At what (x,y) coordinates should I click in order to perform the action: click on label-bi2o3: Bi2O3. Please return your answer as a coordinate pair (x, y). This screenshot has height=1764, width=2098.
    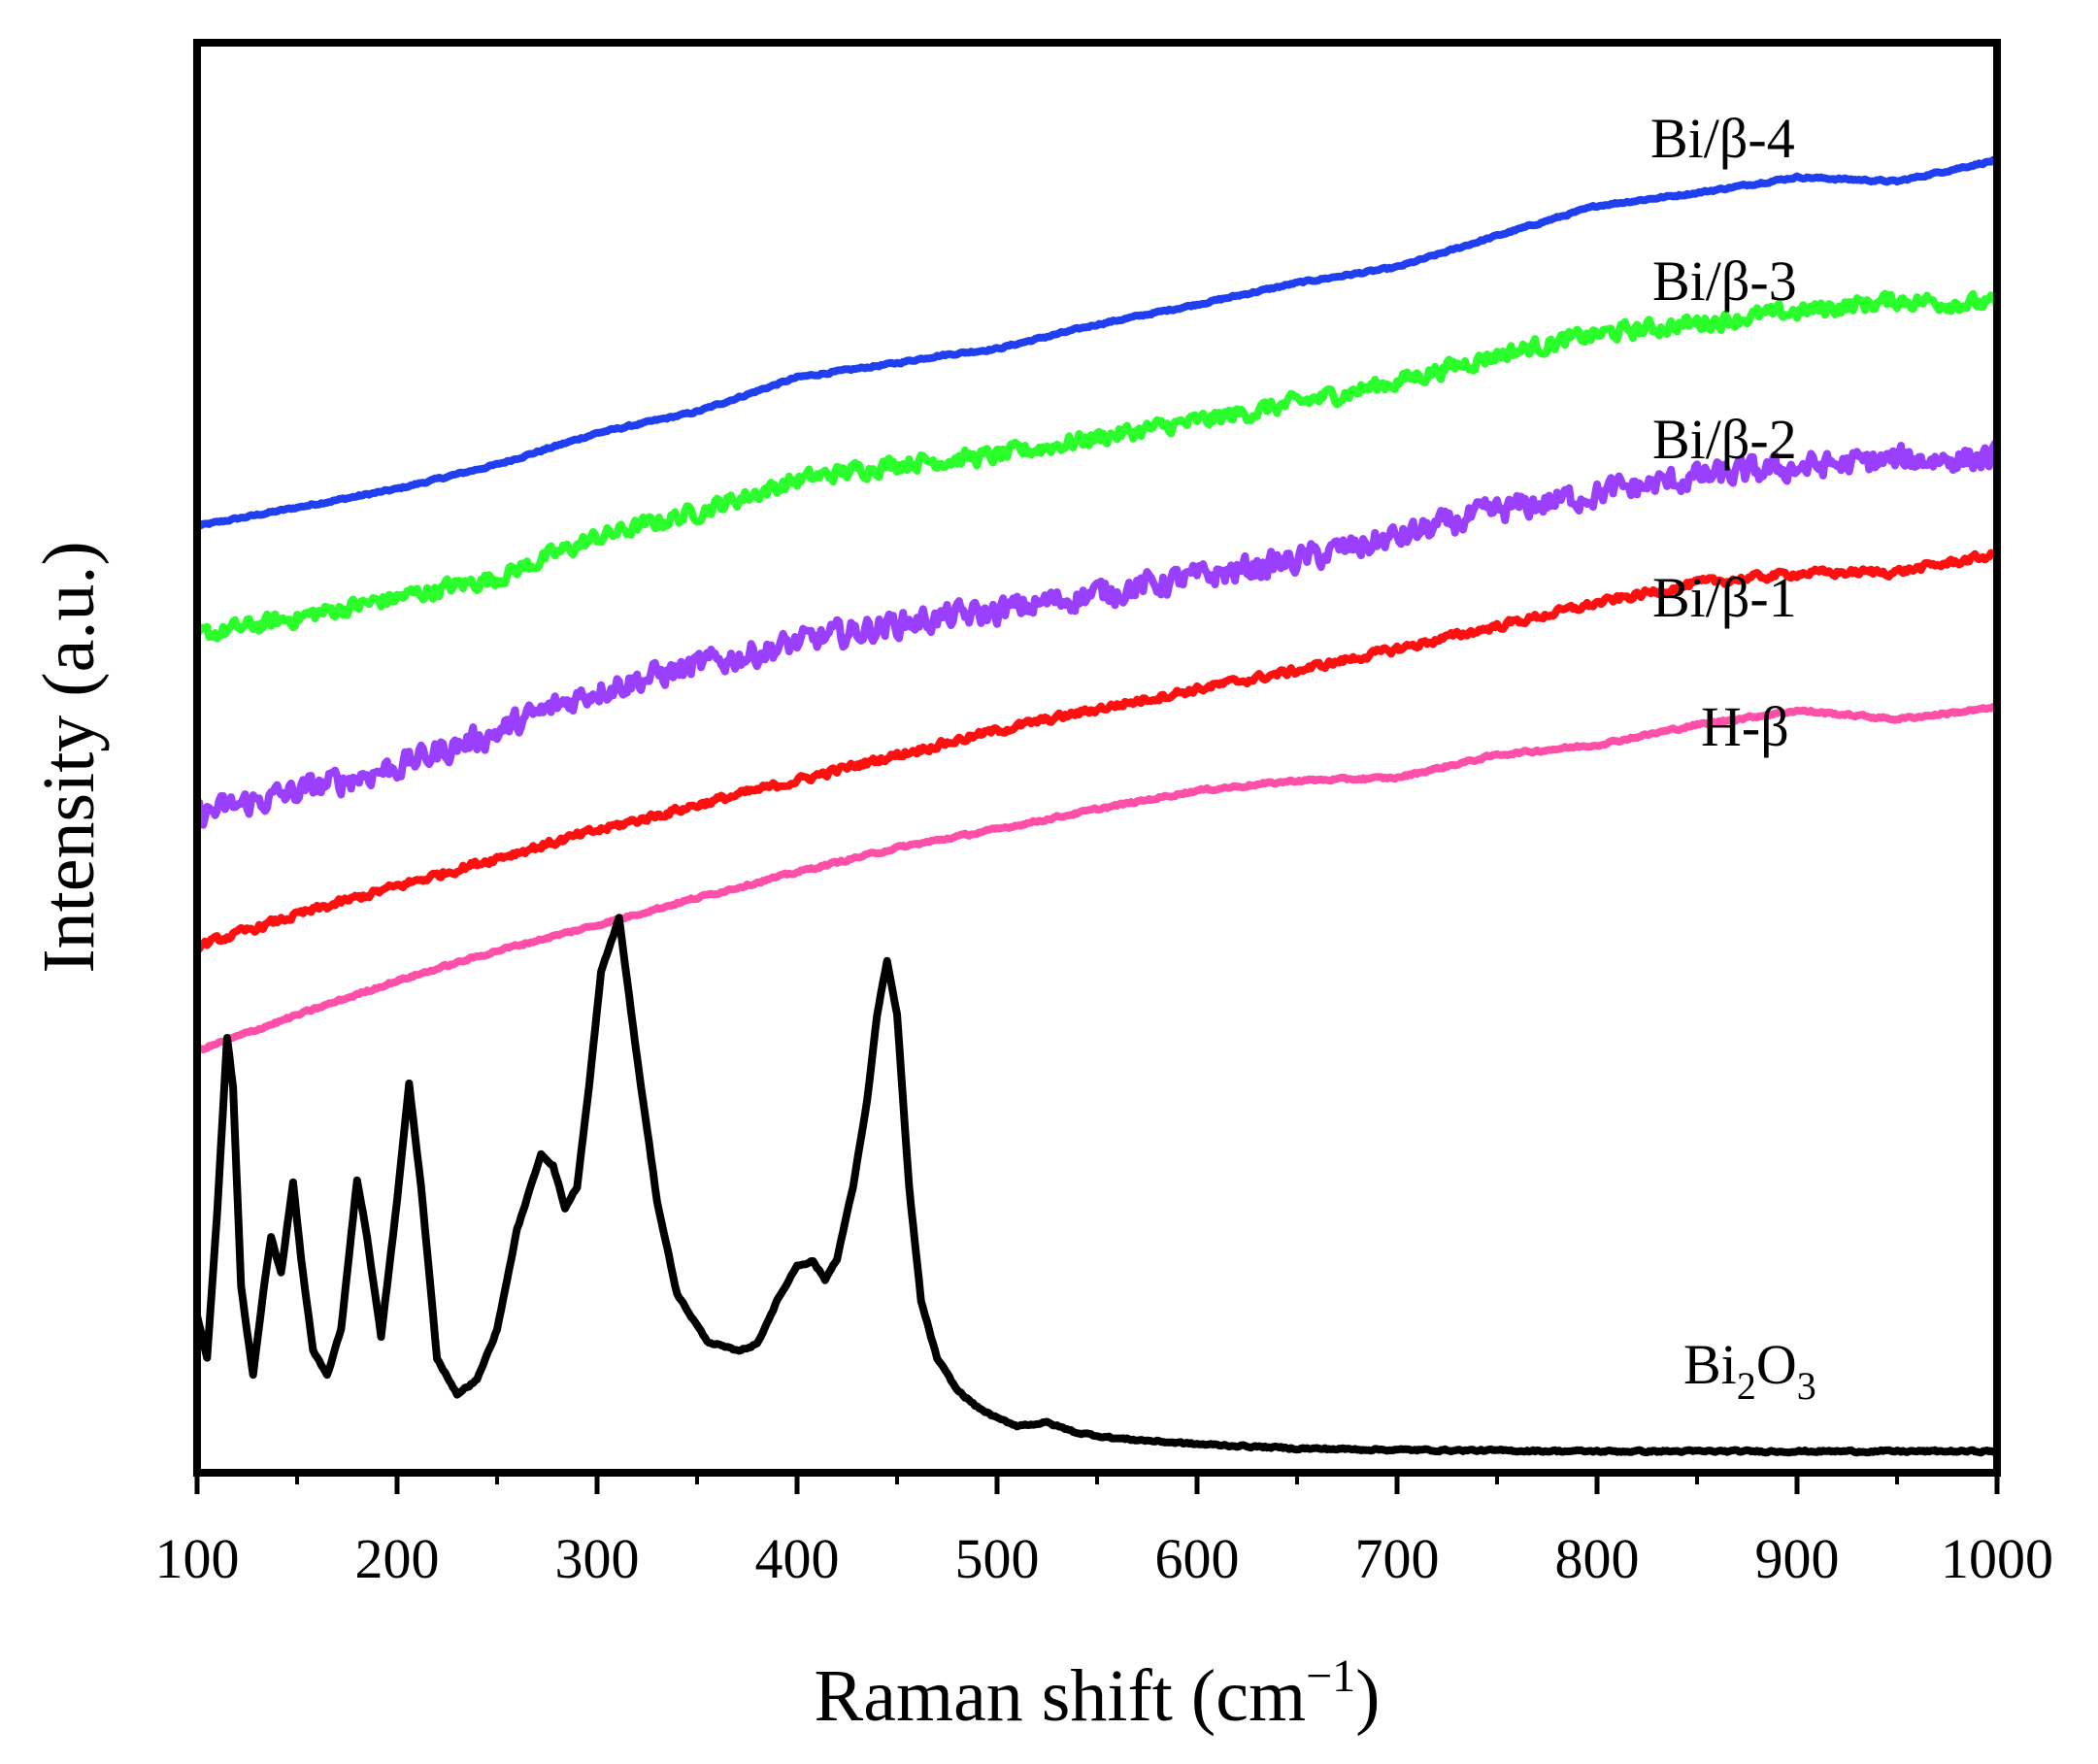
    Looking at the image, I should click on (1749, 1370).